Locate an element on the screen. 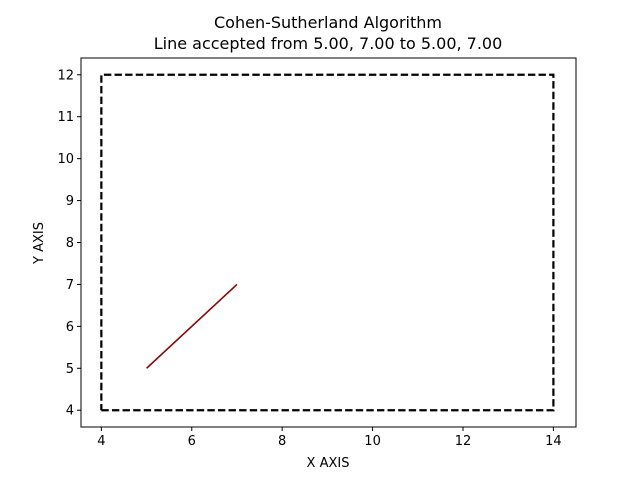  y-axis-ticks: 4 5 6 7 8 9 10 11 12 is located at coordinates (69, 243).